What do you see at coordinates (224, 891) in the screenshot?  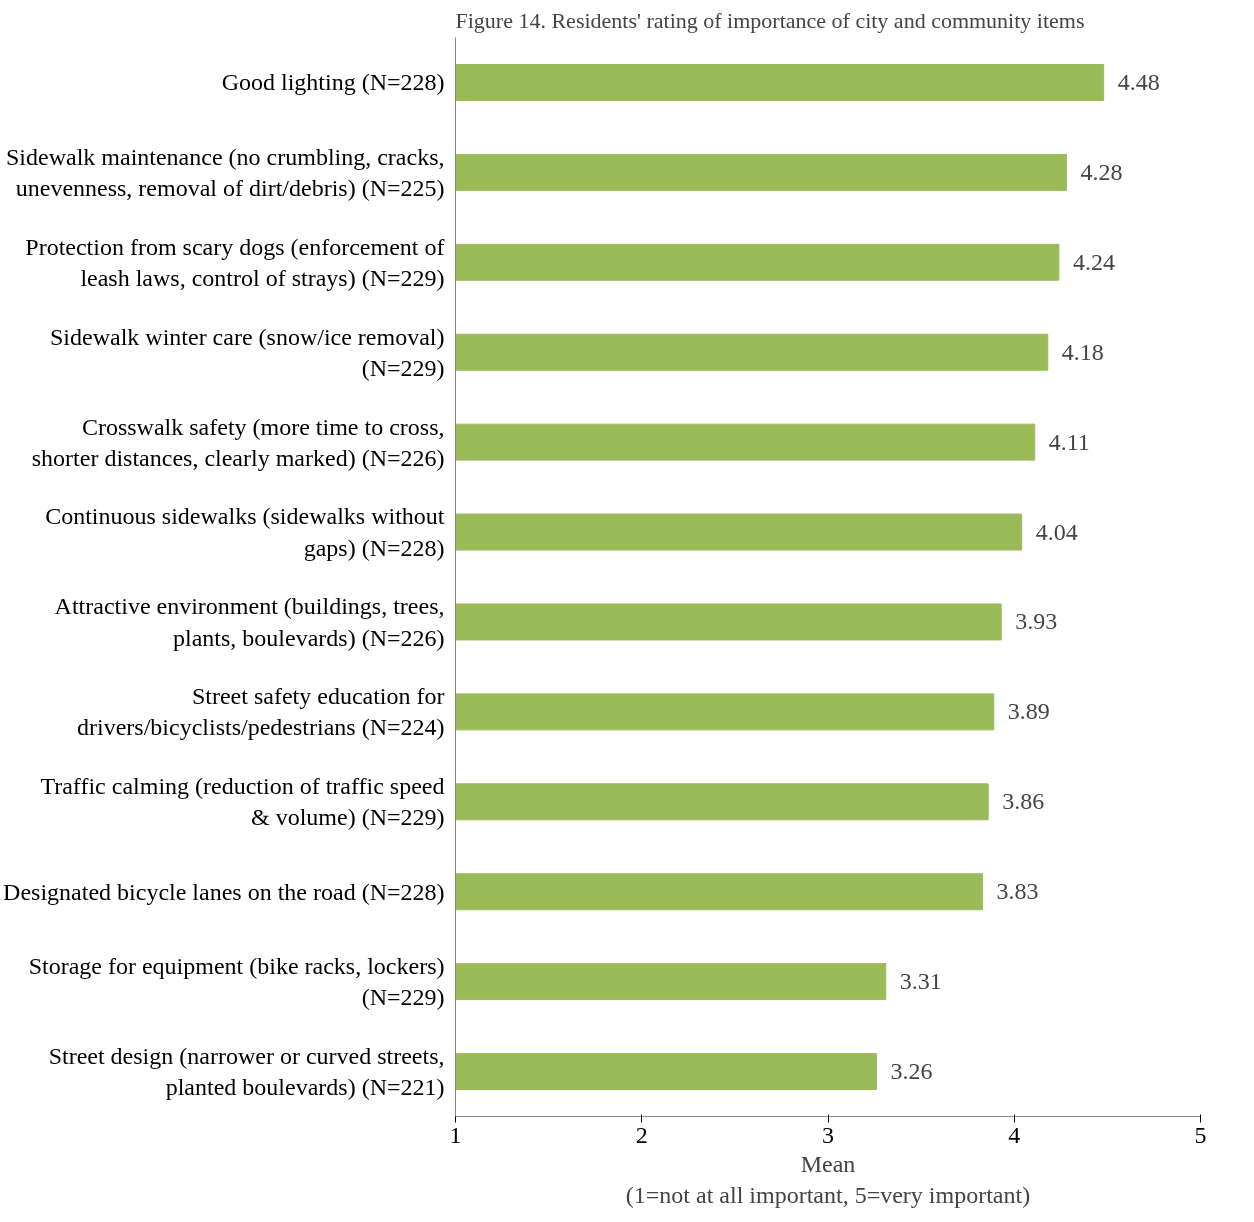 I see `y-tick-label: Designated bicycle lanes on the road (N=228)` at bounding box center [224, 891].